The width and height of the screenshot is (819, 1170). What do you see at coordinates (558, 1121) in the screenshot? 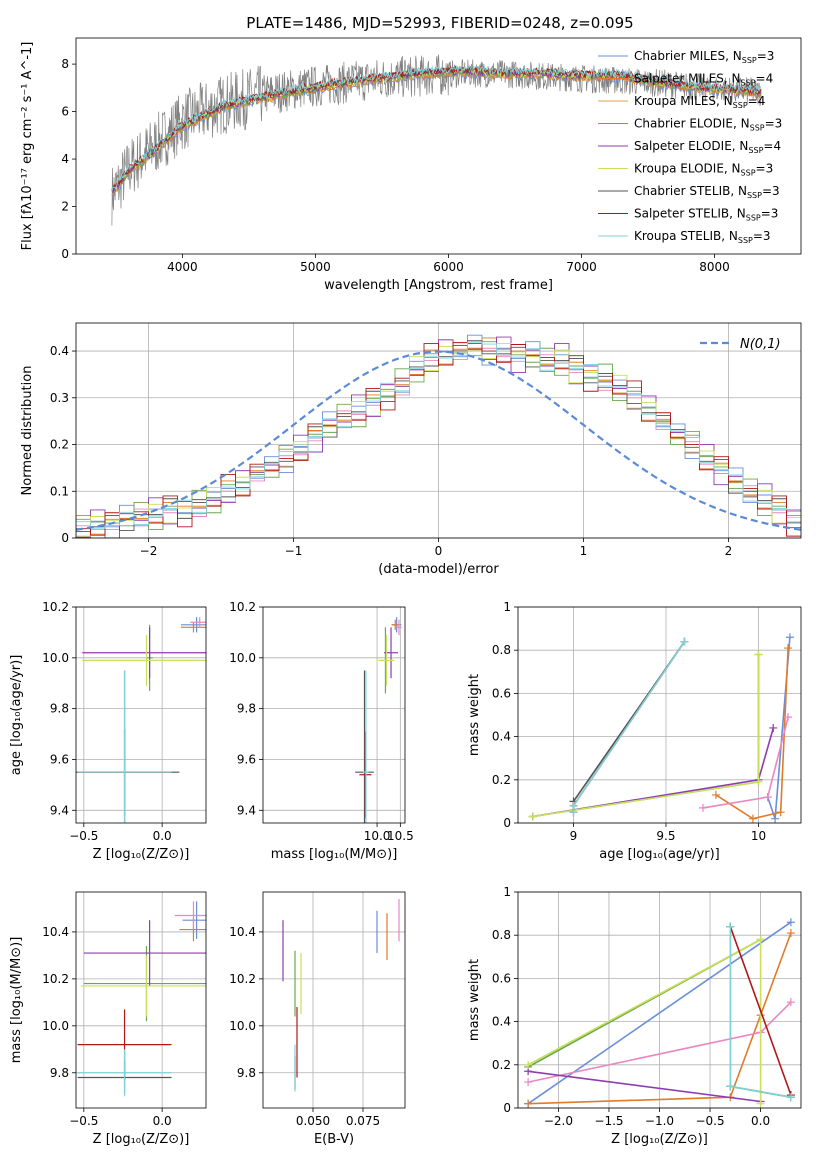
I see `mass_weight_vs_Z-xtick-label: −2.0` at bounding box center [558, 1121].